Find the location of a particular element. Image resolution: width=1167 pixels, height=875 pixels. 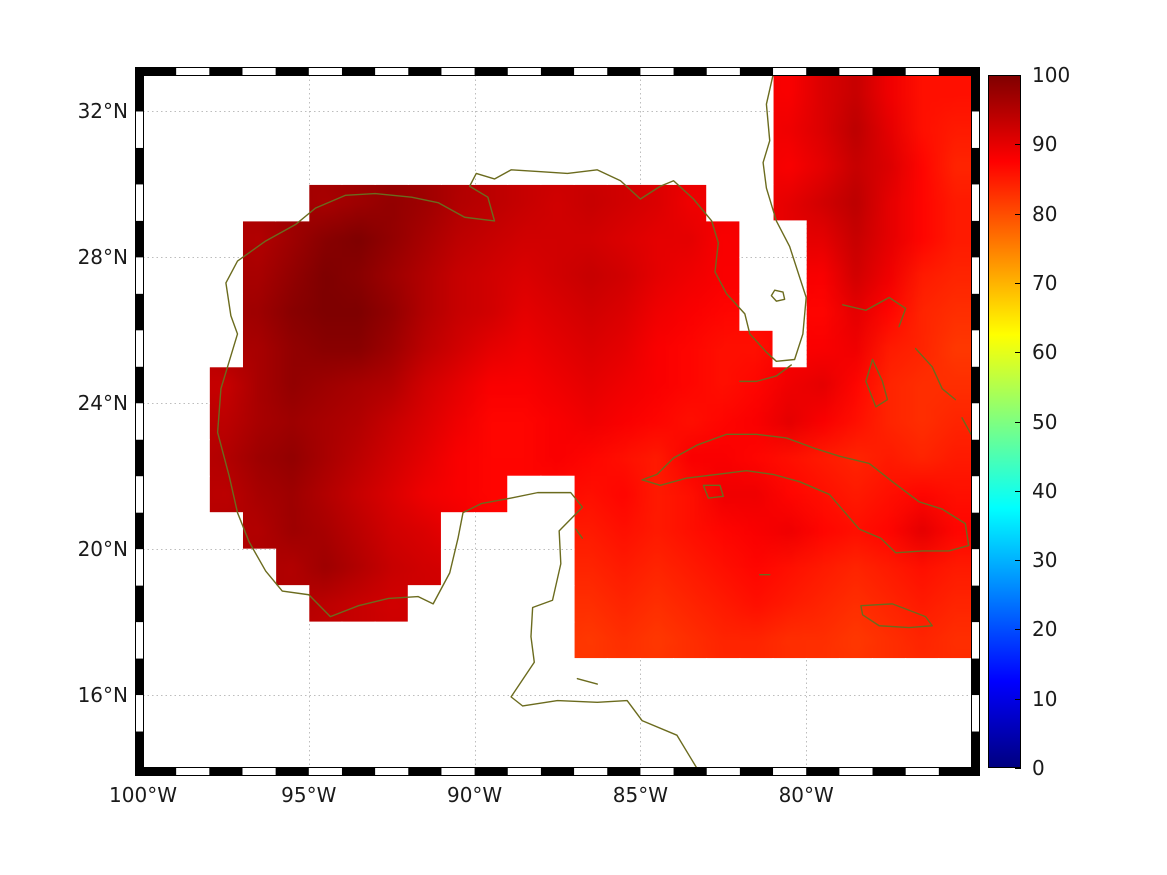

colorbar-tick-label: 70 is located at coordinates (1045, 282).